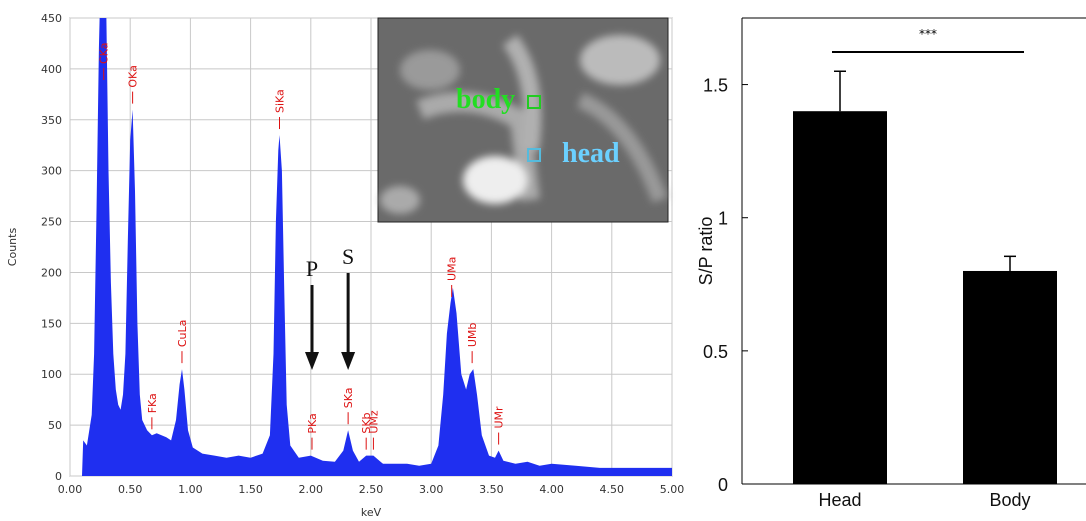  Describe the element at coordinates (182, 334) in the screenshot. I see `annotation-label: CuLa` at that location.